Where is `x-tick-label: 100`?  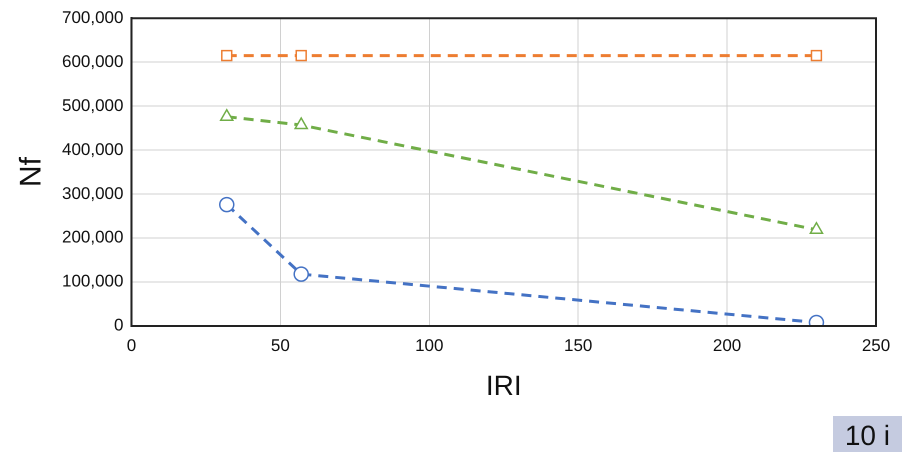
x-tick-label: 100 is located at coordinates (429, 345).